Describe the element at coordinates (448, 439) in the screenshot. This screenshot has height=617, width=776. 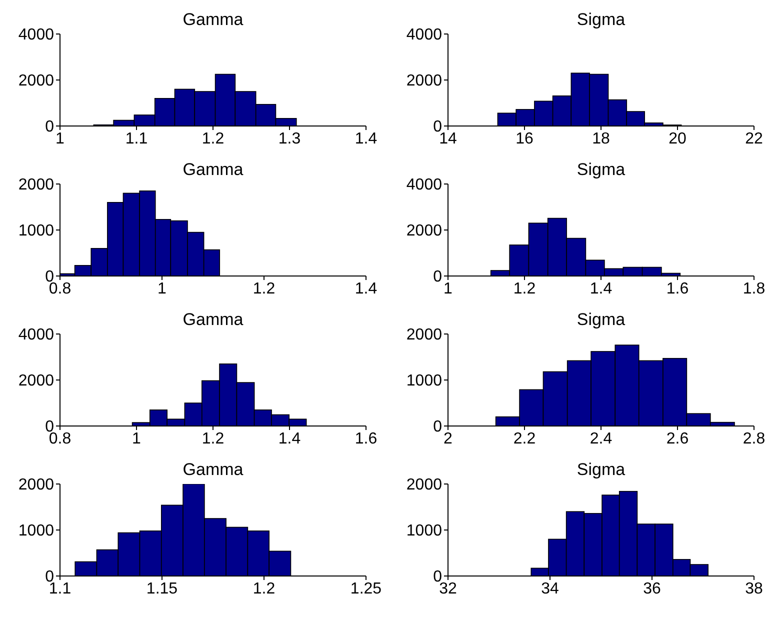
I see `x-tick-label: 2` at that location.